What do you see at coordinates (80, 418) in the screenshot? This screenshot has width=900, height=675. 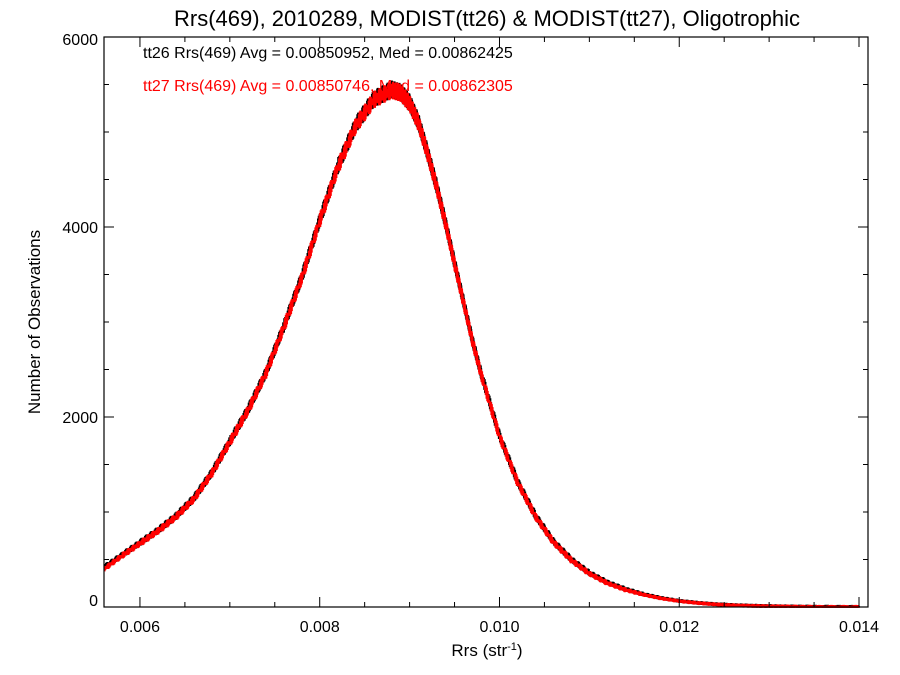 I see `y-tick-label: 2000` at bounding box center [80, 418].